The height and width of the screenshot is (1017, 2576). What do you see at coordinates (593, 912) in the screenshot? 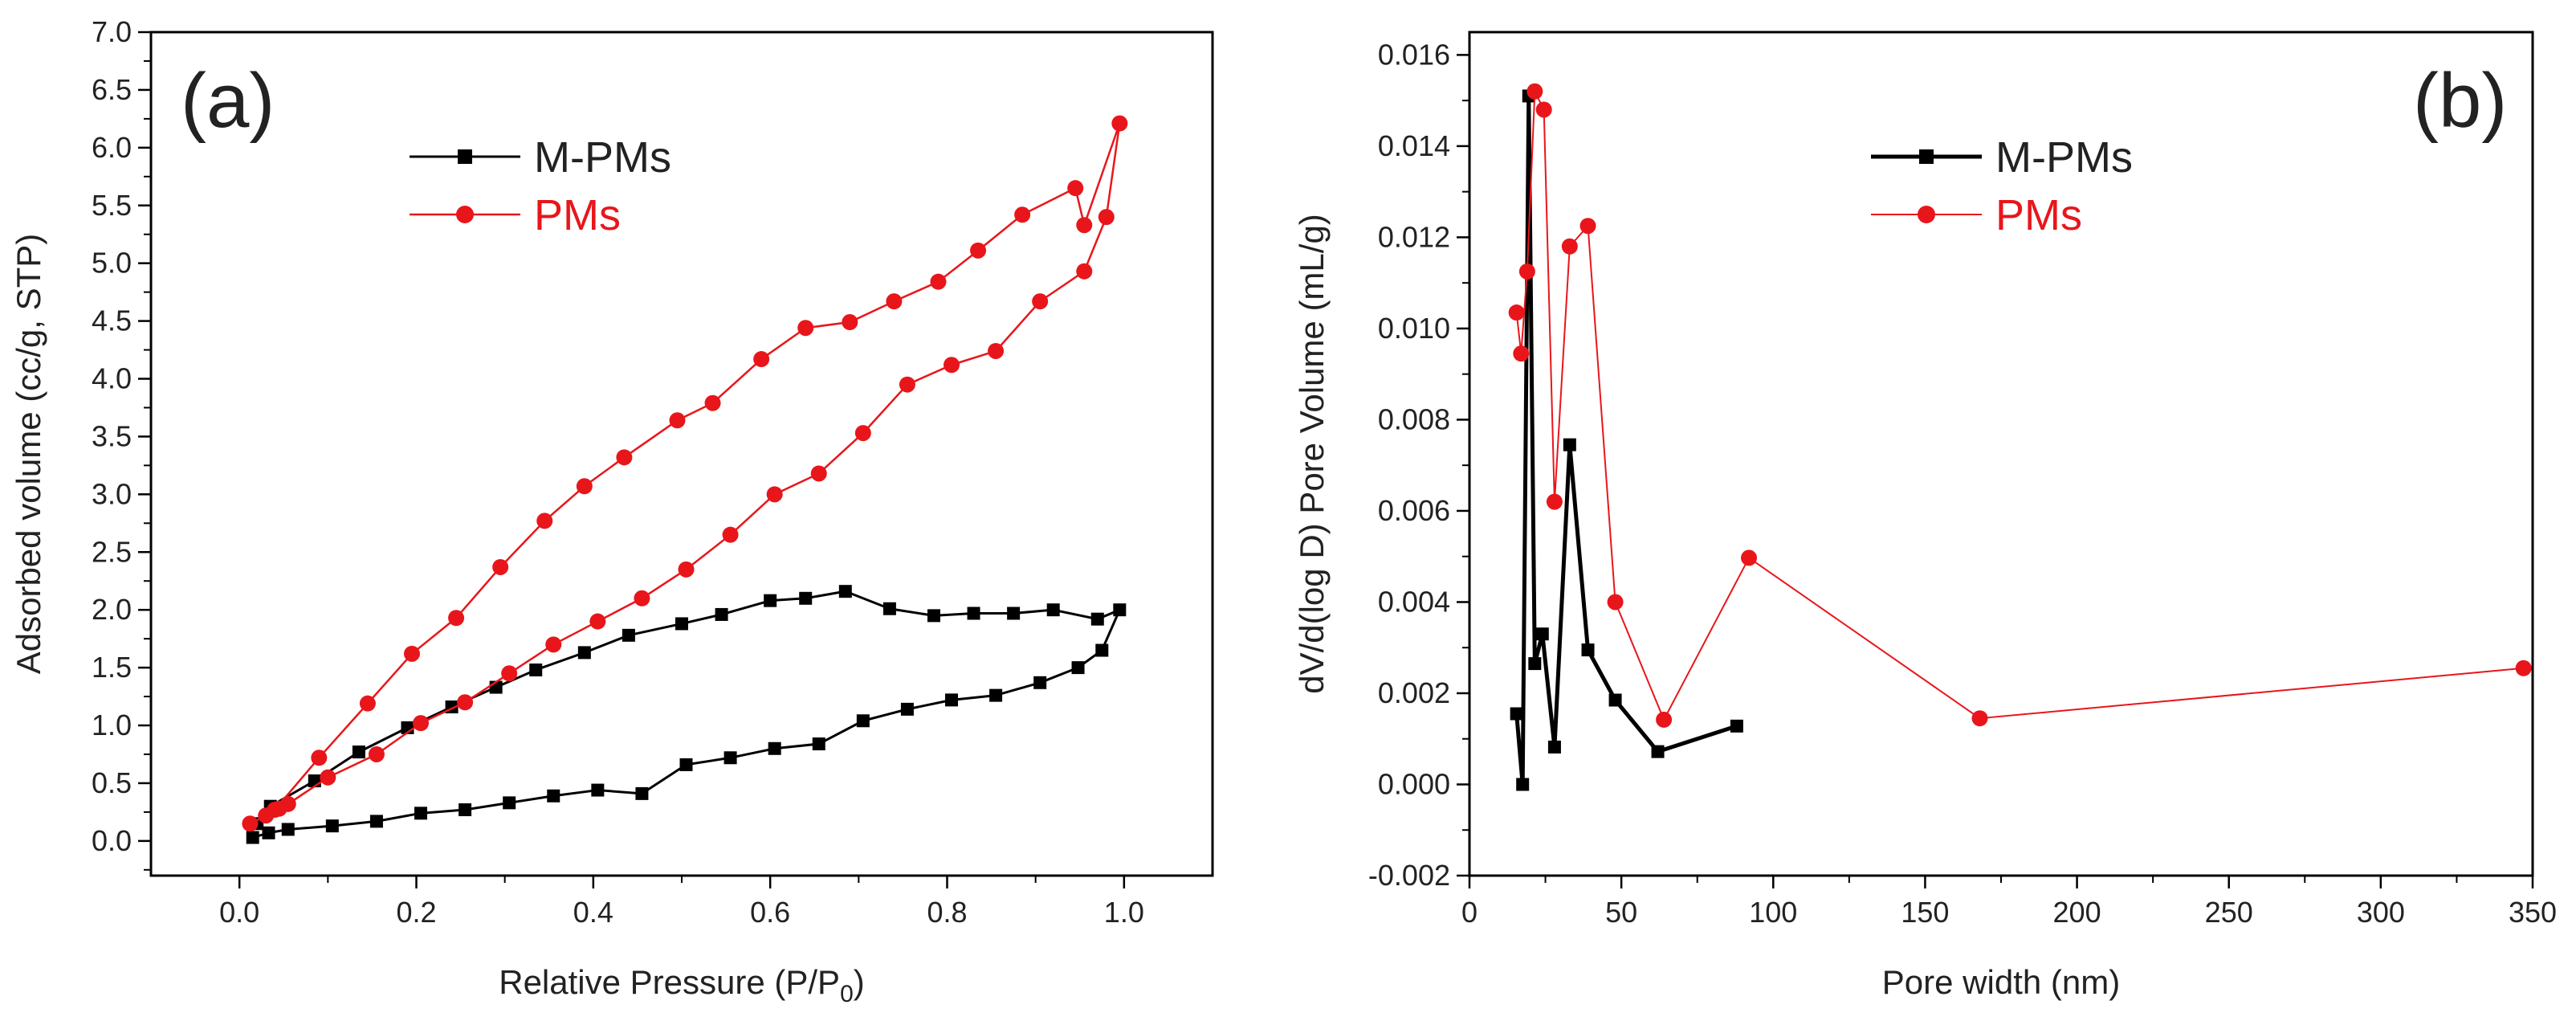
I see `x-tick-label: 0.4` at bounding box center [593, 912].